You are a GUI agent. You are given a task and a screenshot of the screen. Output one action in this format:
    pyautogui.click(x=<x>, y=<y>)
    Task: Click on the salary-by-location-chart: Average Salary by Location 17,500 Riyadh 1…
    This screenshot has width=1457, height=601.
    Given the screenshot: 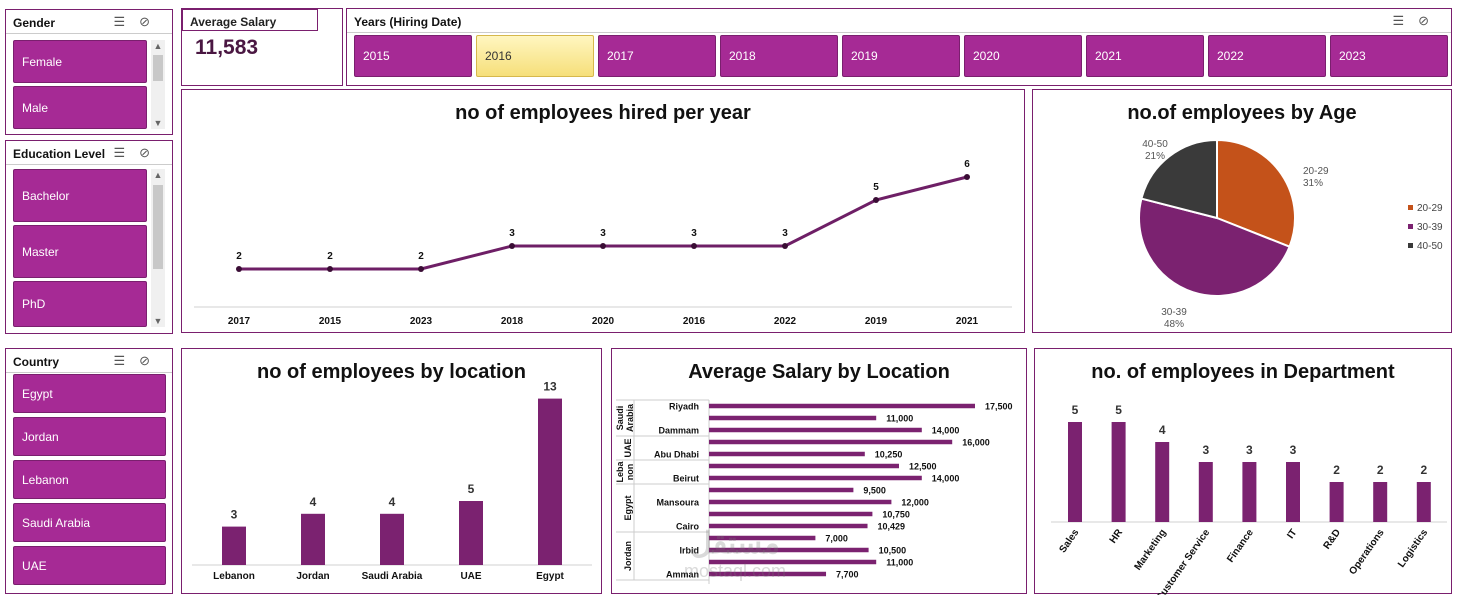 What is the action you would take?
    pyautogui.click(x=819, y=471)
    